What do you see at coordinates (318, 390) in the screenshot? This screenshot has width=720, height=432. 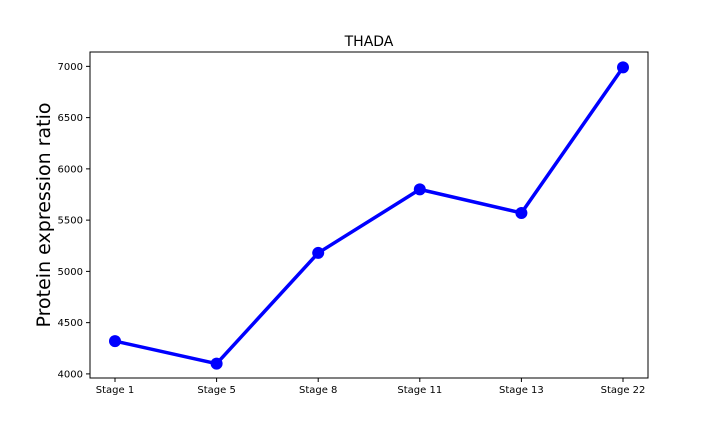 I see `x-tick-label: Stage 8` at bounding box center [318, 390].